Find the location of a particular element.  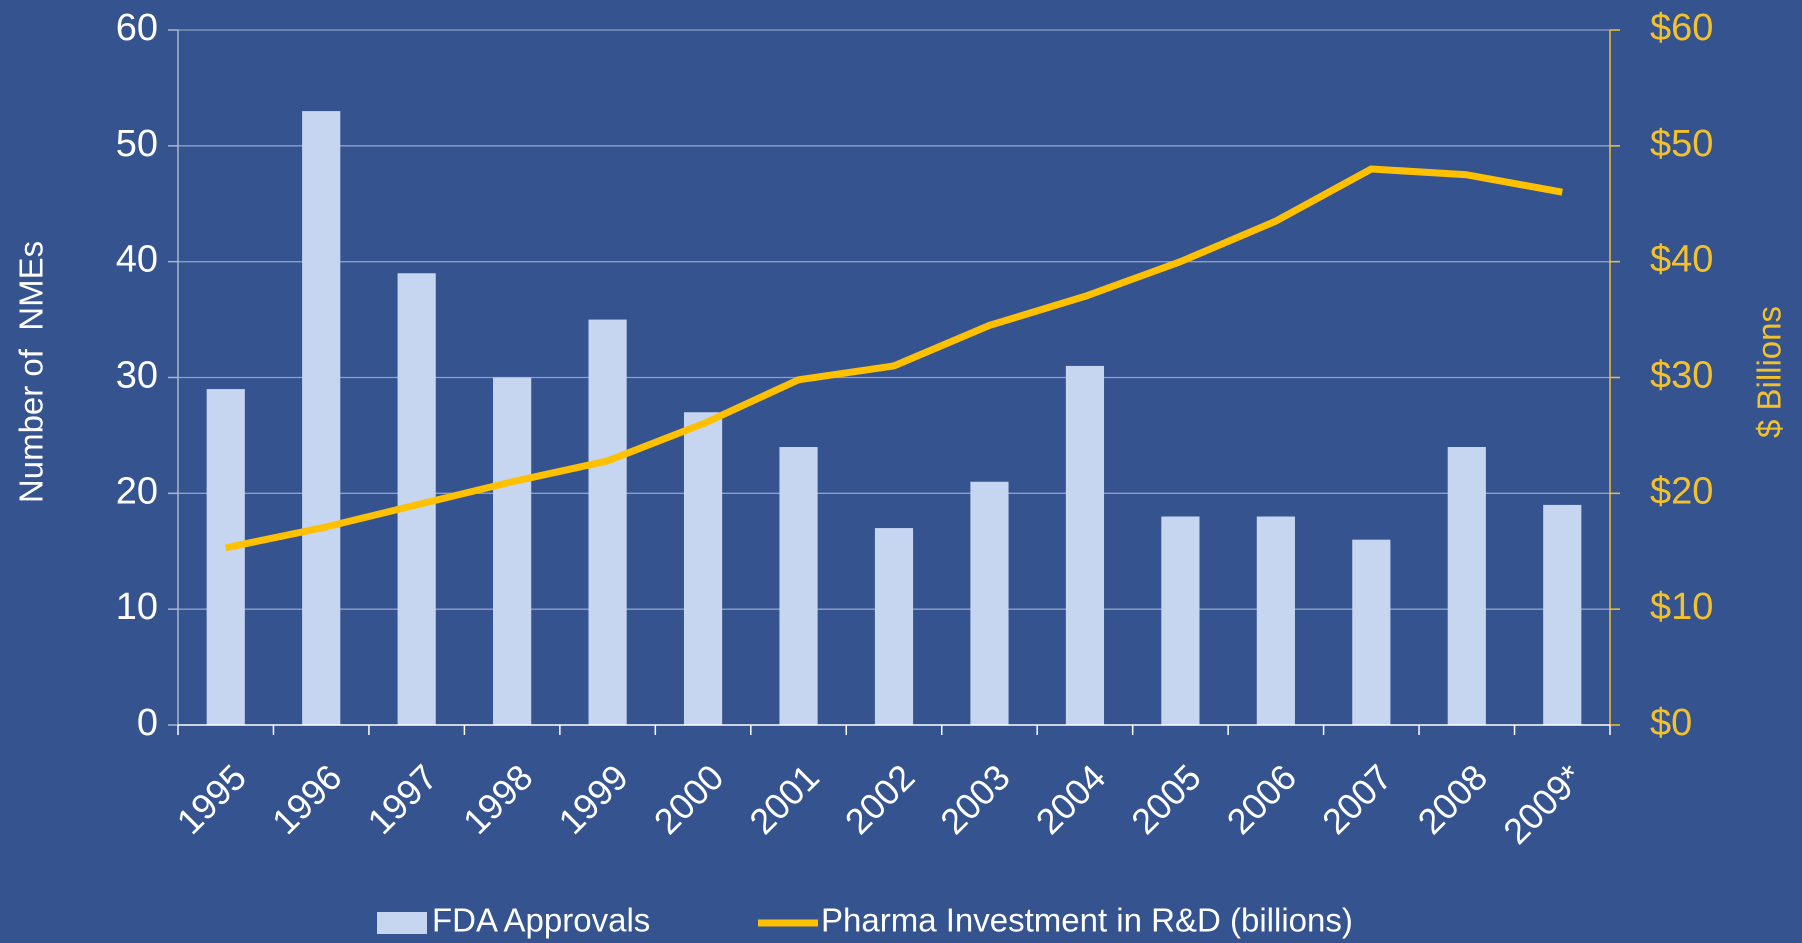

x-tick-label: 1998 is located at coordinates (498, 799).